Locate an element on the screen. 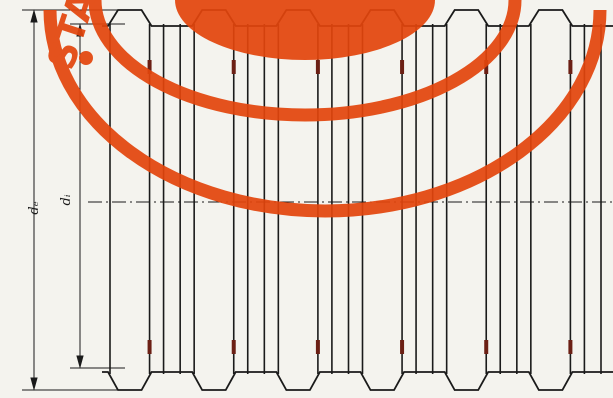 This screenshot has height=398, width=613. inner-diameter-label: dᵢ is located at coordinates (66, 199).